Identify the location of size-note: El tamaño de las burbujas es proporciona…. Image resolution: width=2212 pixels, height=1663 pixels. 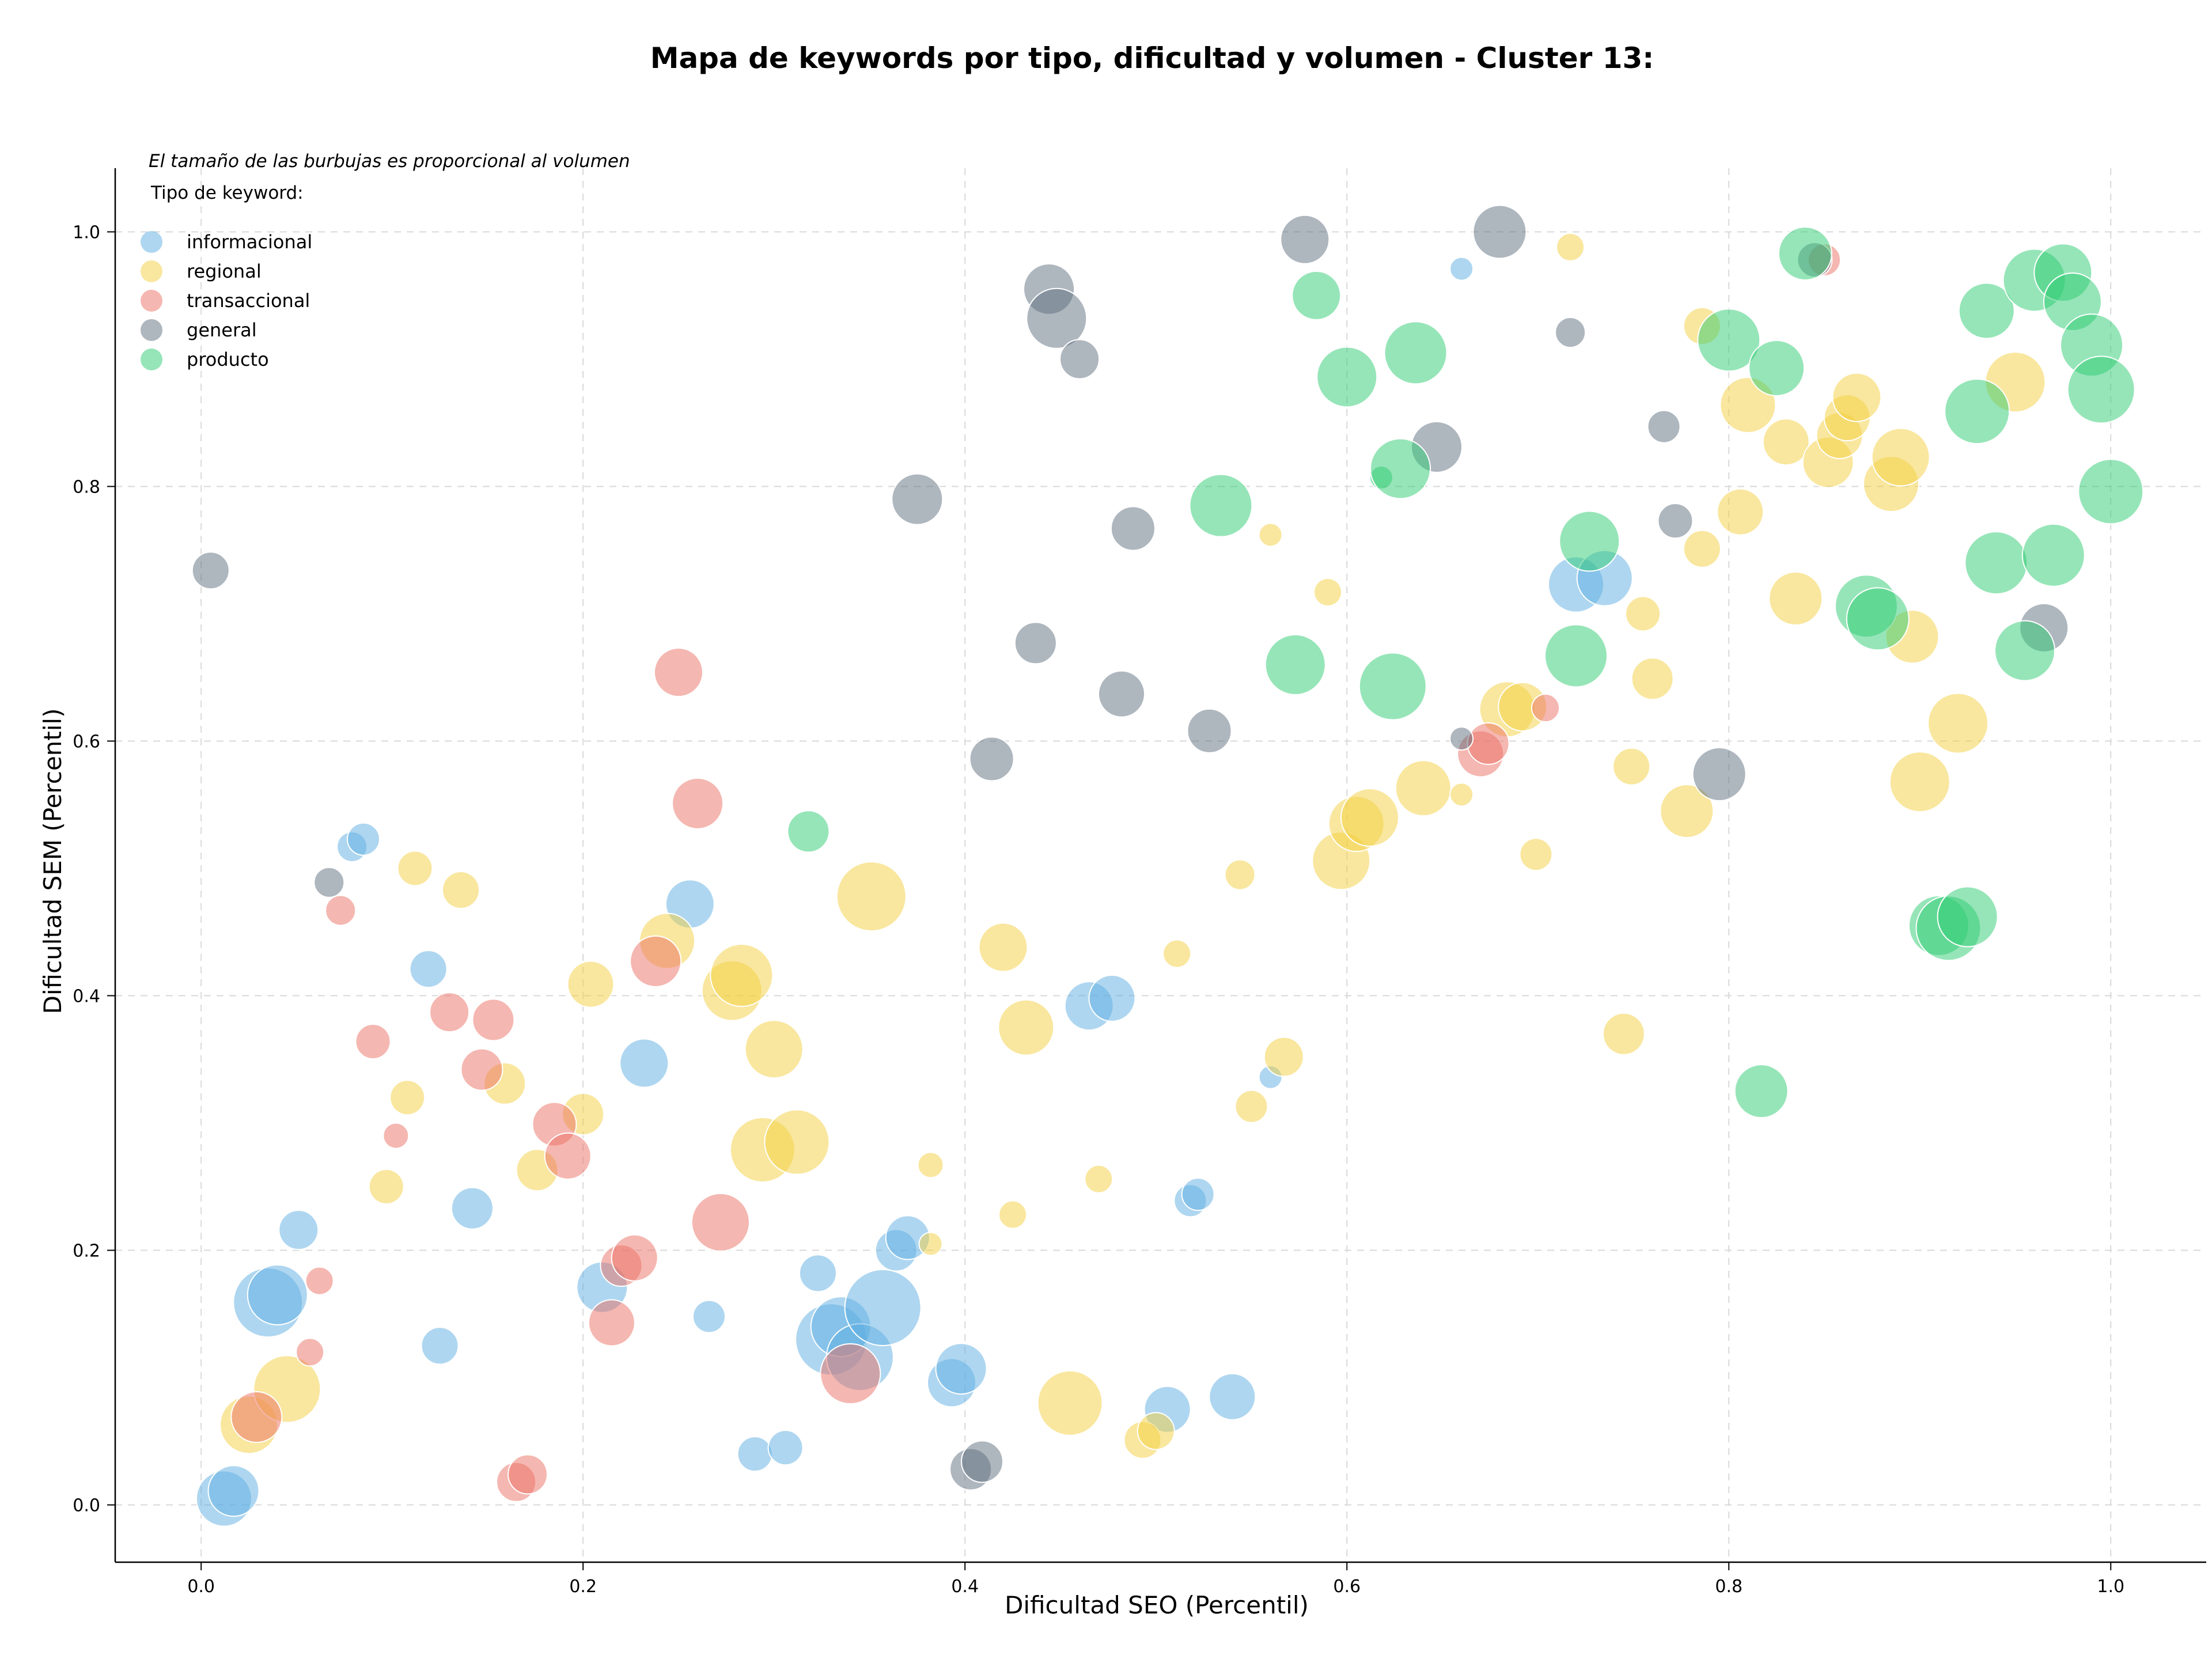
(389, 161).